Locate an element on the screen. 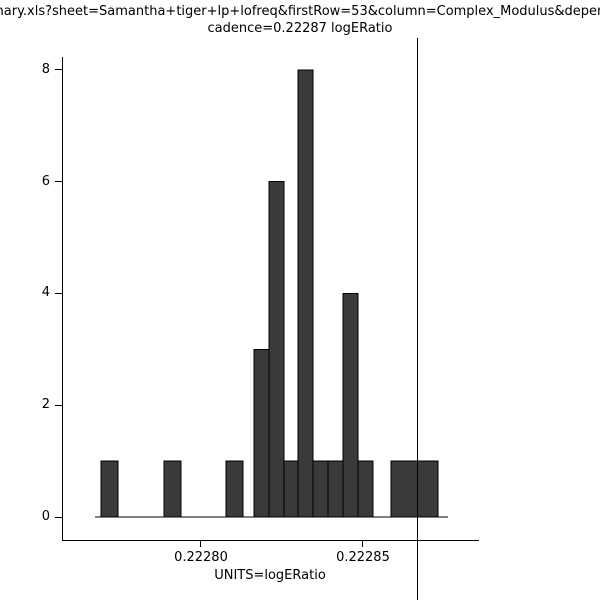 This screenshot has width=600, height=600. y-axis-tick-label: 4 is located at coordinates (45, 293).